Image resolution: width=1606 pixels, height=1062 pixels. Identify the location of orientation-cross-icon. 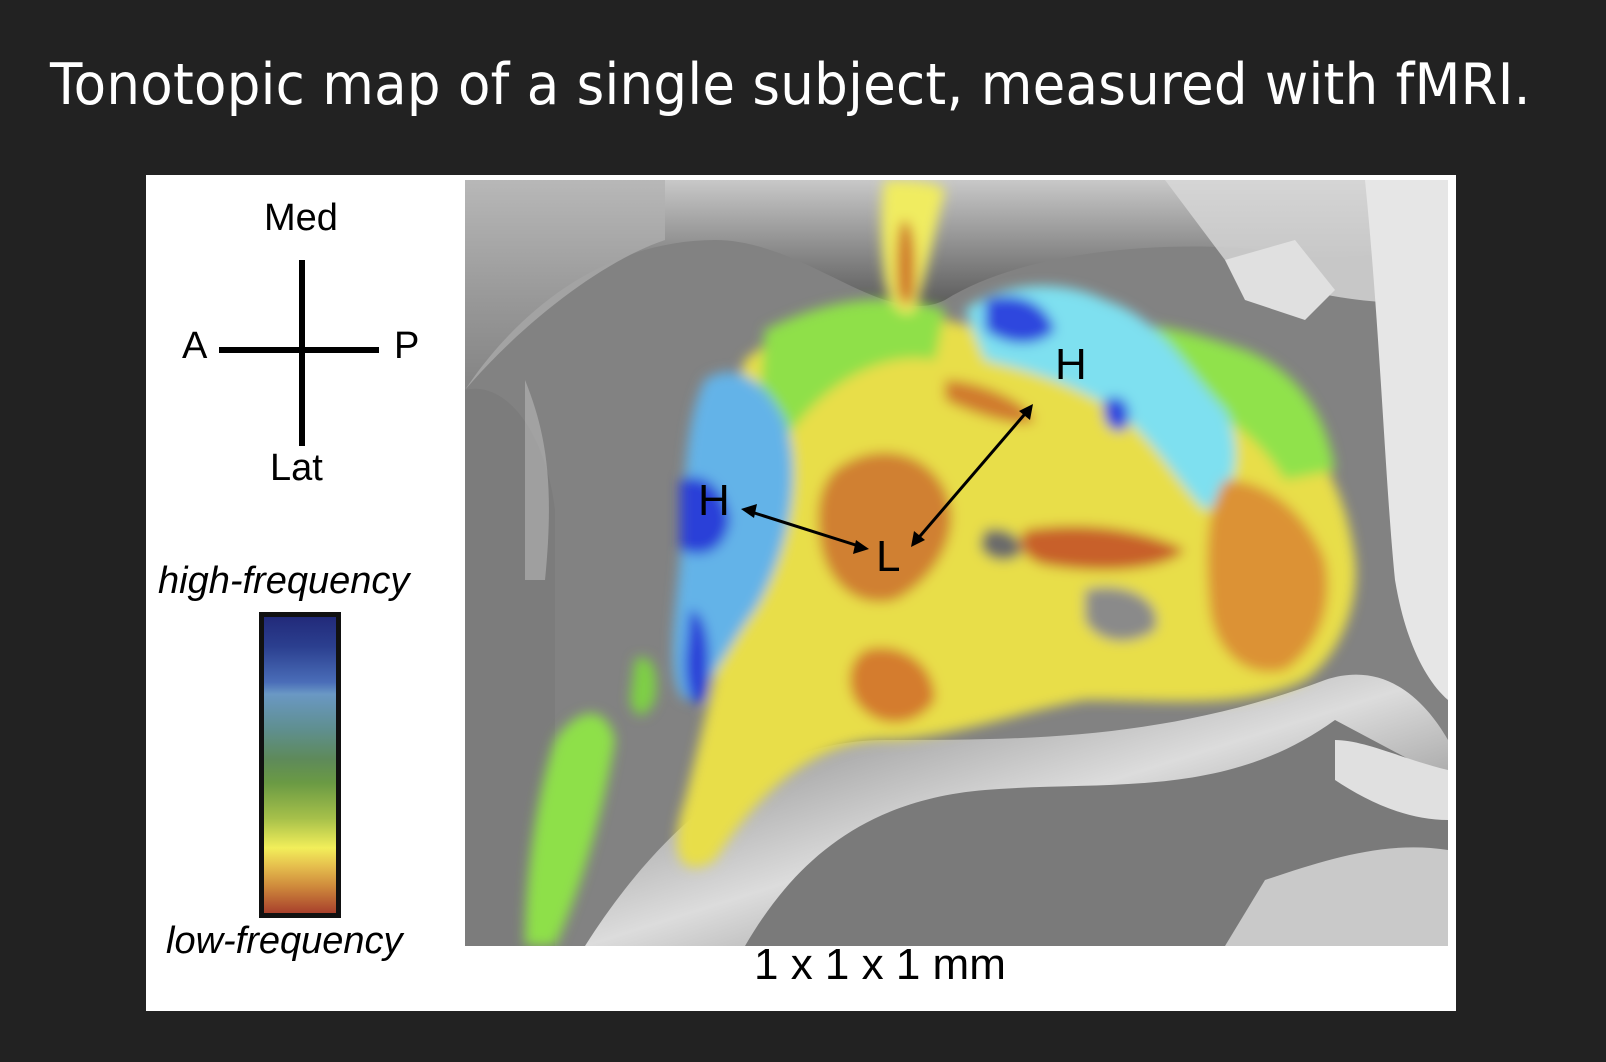
(302, 353).